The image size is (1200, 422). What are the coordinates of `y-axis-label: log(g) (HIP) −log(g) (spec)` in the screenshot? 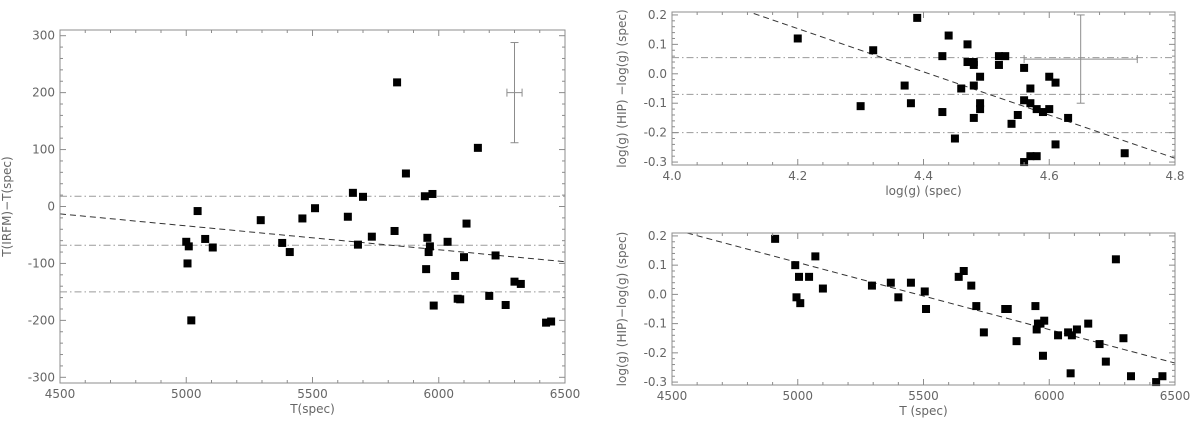 It's located at (622, 88).